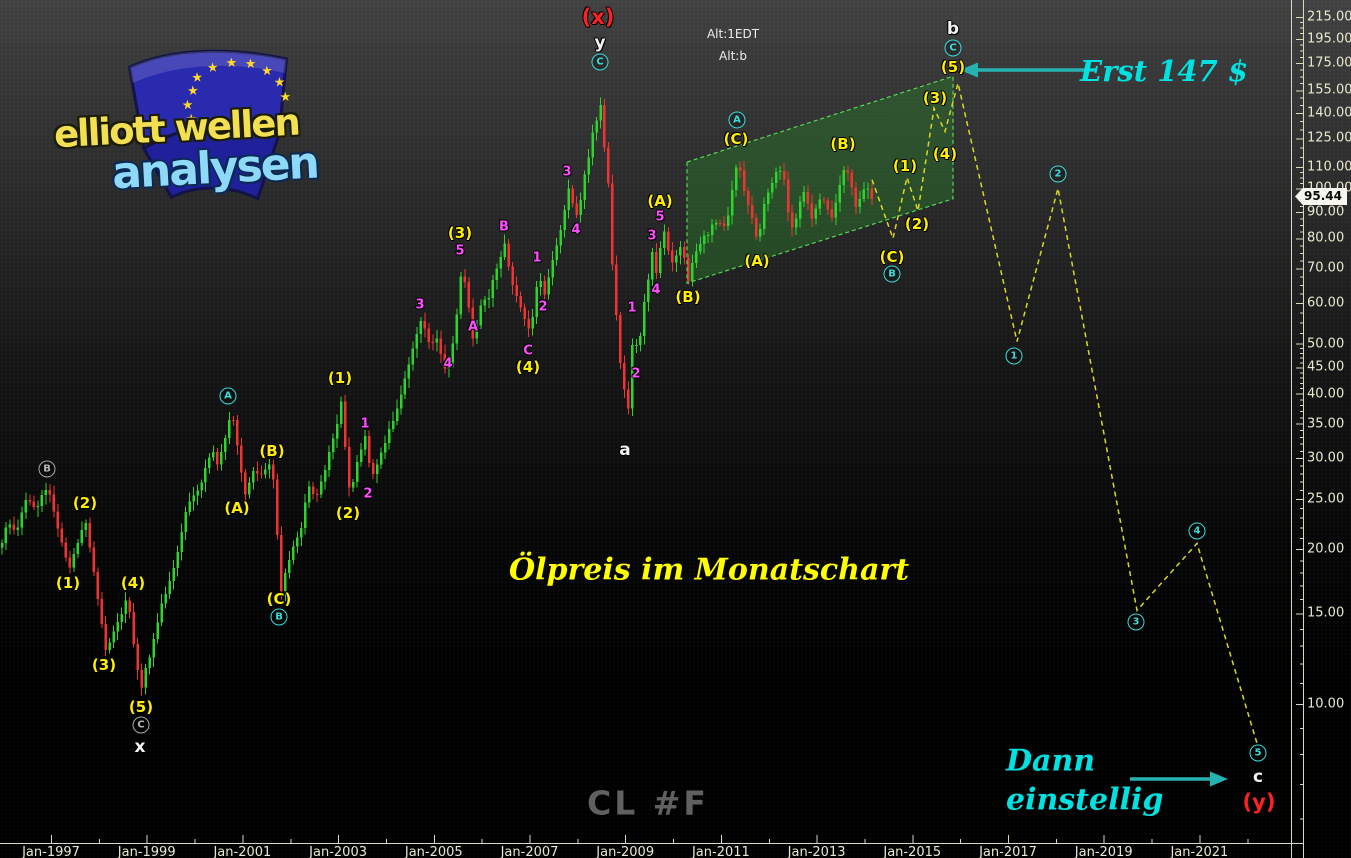 The height and width of the screenshot is (858, 1351). What do you see at coordinates (215, 168) in the screenshot?
I see `logo-text-line2: analysen` at bounding box center [215, 168].